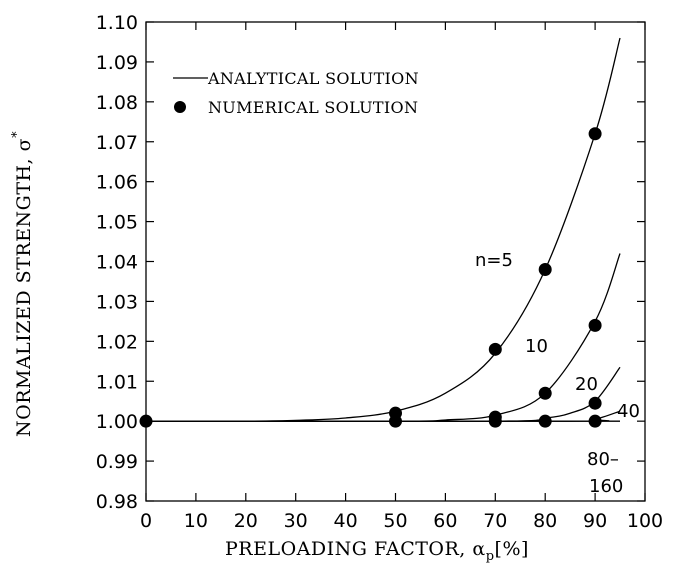  I want to click on x-tick-label: 100, so click(645, 521).